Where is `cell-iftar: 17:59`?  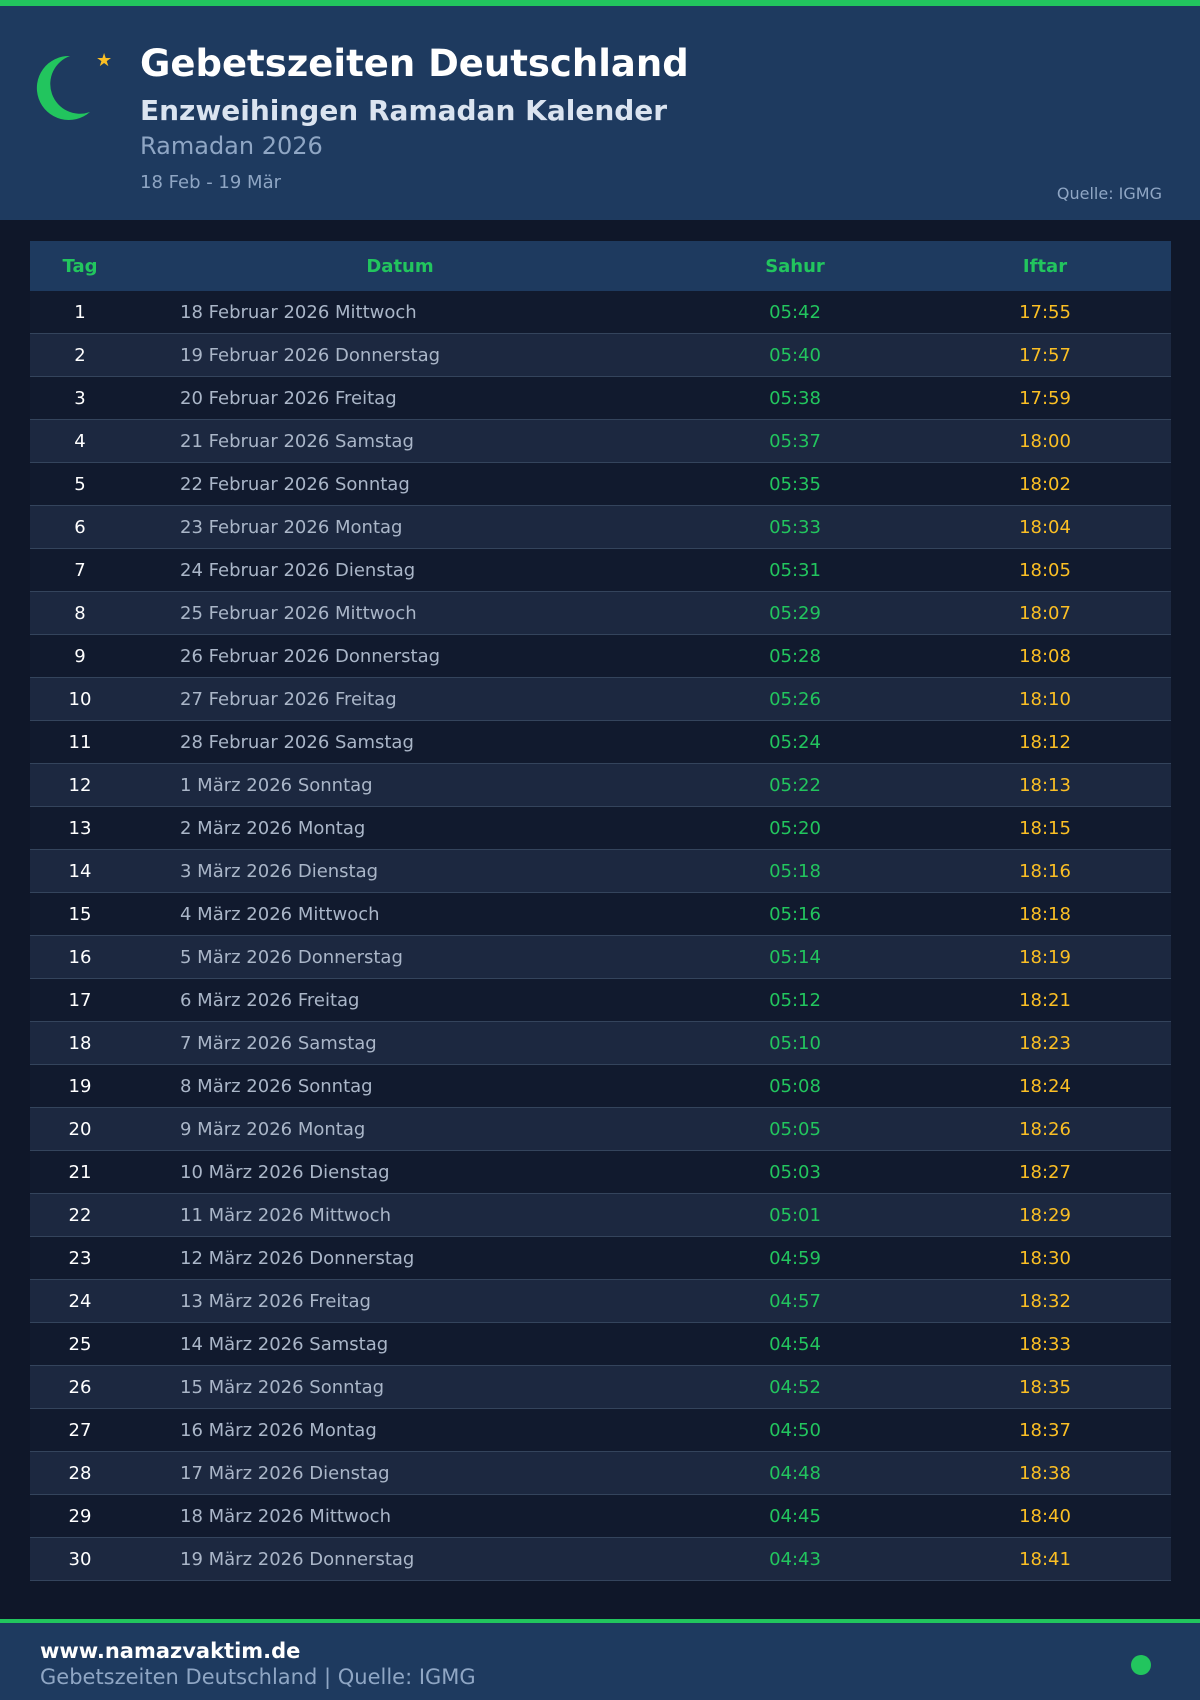 cell-iftar: 17:59 is located at coordinates (1045, 398).